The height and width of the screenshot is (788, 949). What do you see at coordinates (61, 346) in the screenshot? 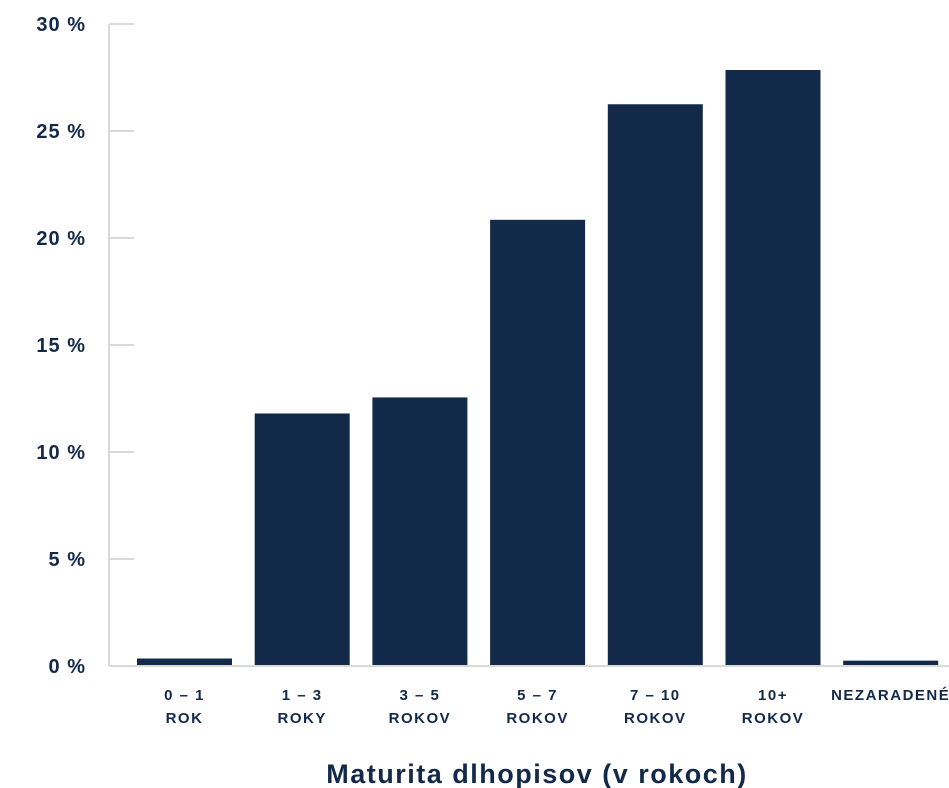
I see `y-tick-label: 15 %` at bounding box center [61, 346].